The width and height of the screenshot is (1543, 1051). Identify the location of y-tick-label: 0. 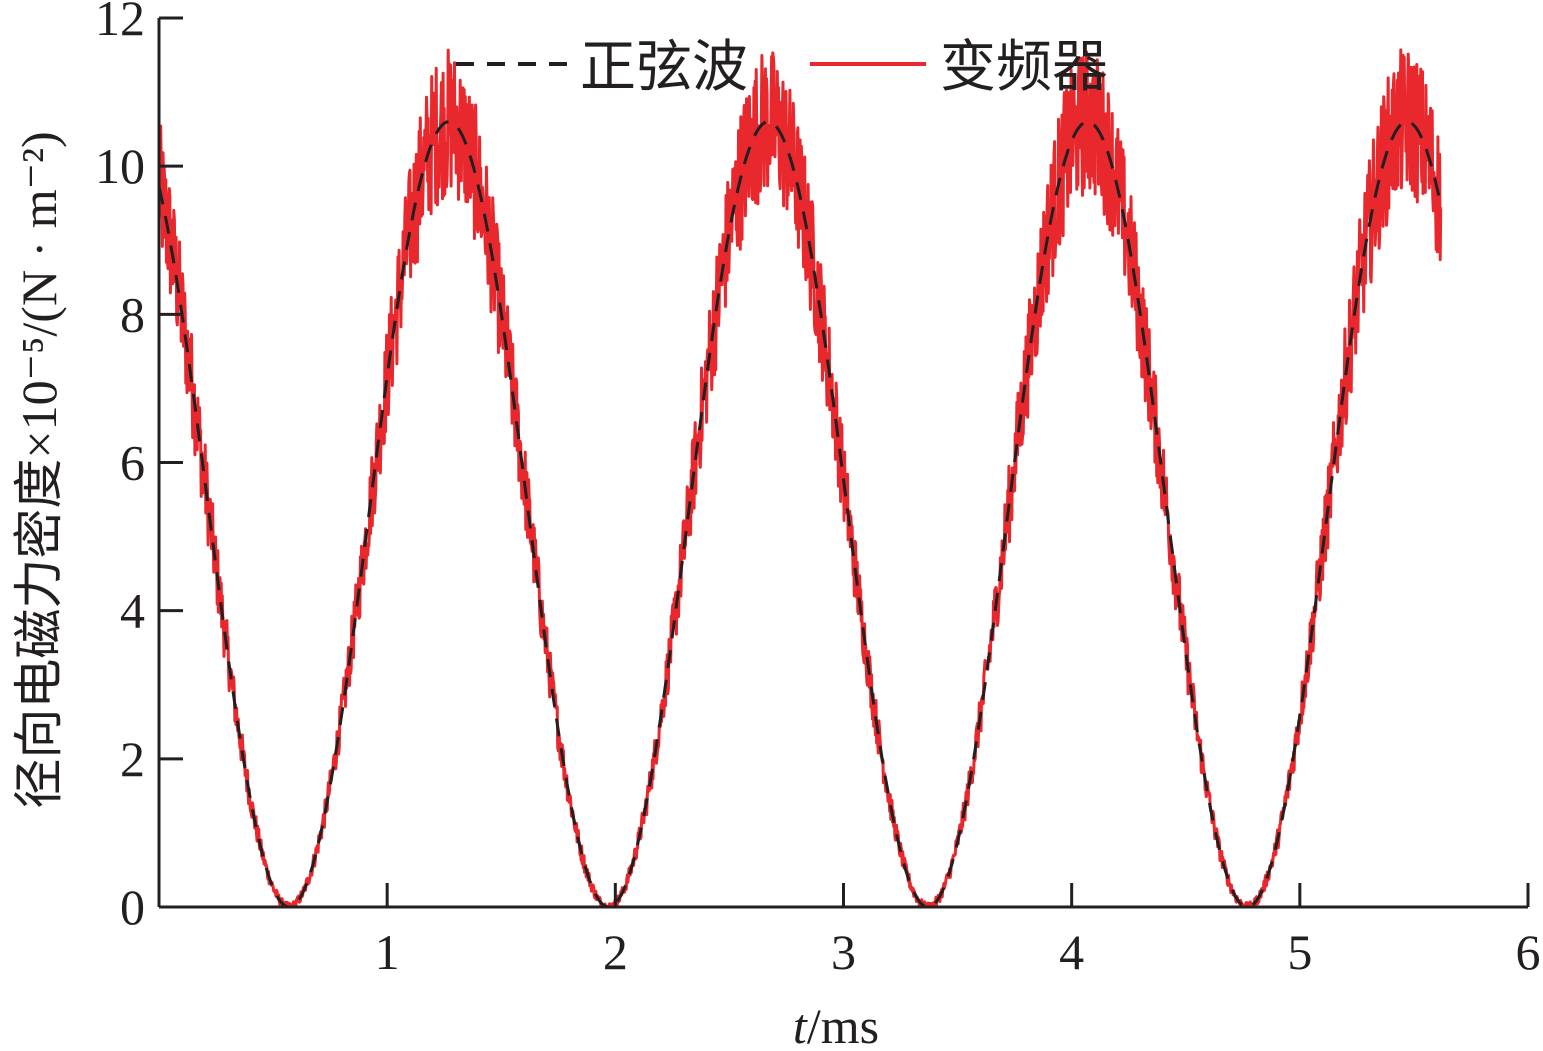
(132, 907).